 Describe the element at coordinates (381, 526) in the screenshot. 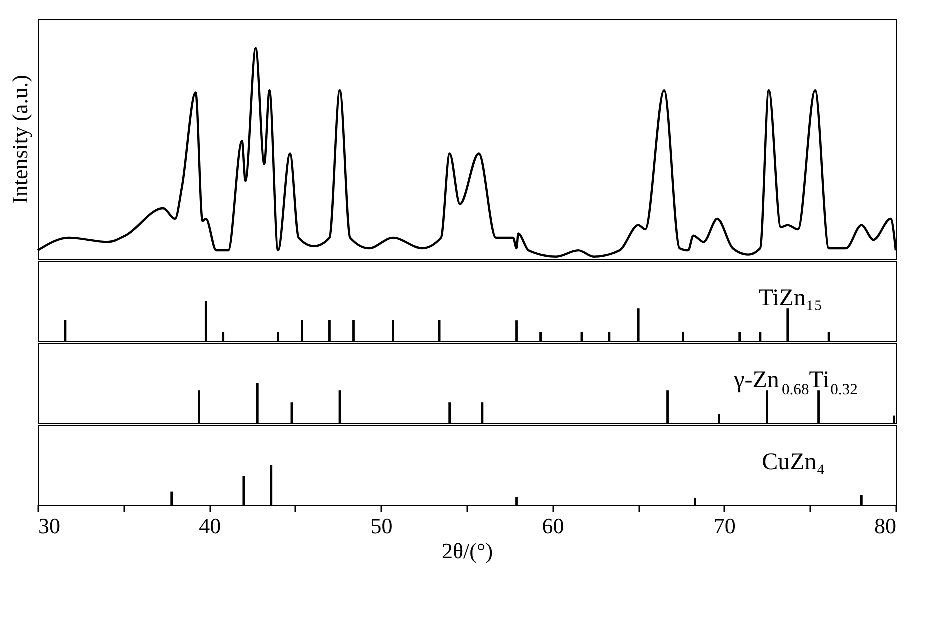

I see `x-tick-label: 50` at that location.